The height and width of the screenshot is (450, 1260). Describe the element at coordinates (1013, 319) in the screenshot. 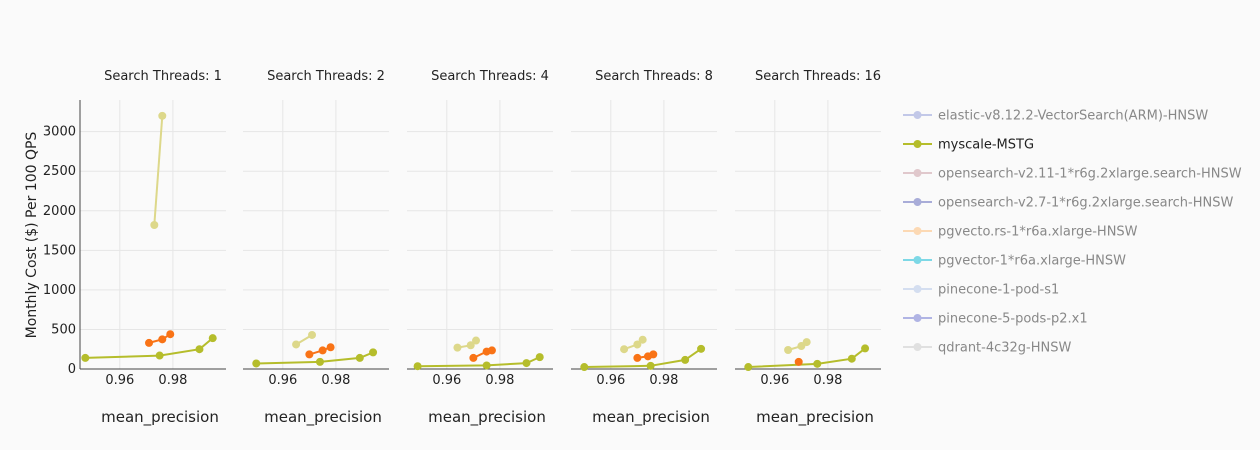

I see `legend-label: pinecone-5-pods-p2.x1` at that location.